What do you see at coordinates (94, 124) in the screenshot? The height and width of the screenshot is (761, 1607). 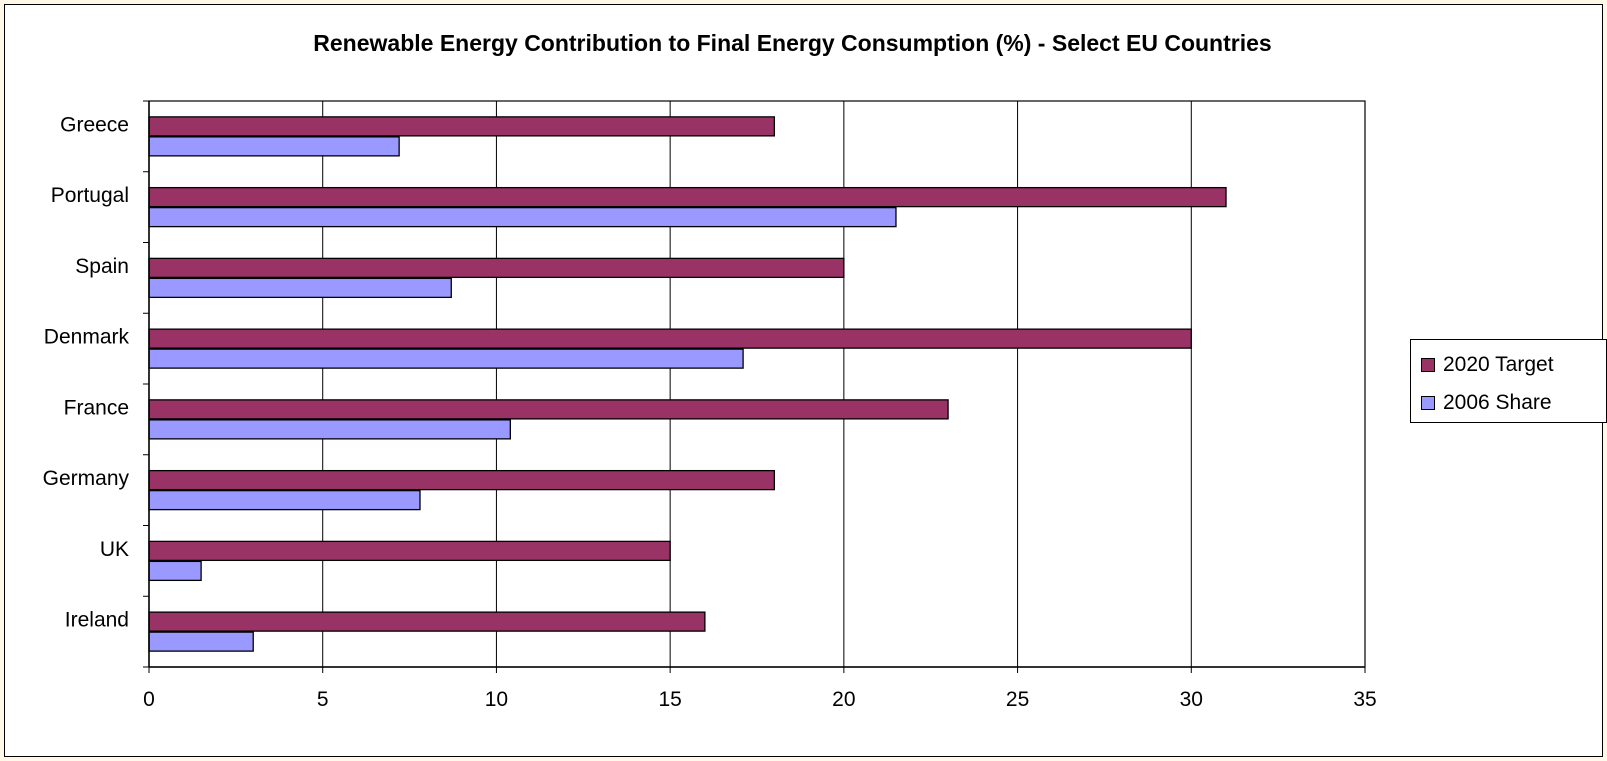 I see `y-tick-label-greece: Greece` at bounding box center [94, 124].